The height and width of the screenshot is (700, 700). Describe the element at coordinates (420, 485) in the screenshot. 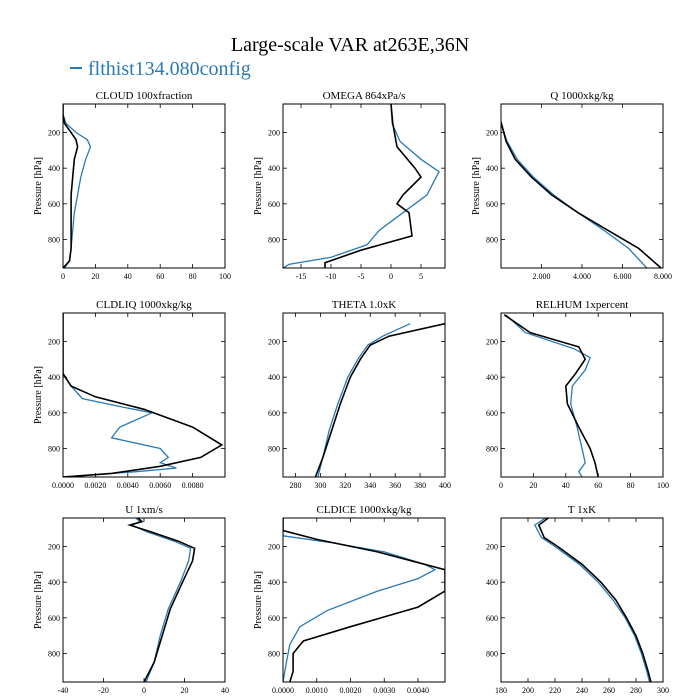

I see `x-tick-label: 380` at that location.